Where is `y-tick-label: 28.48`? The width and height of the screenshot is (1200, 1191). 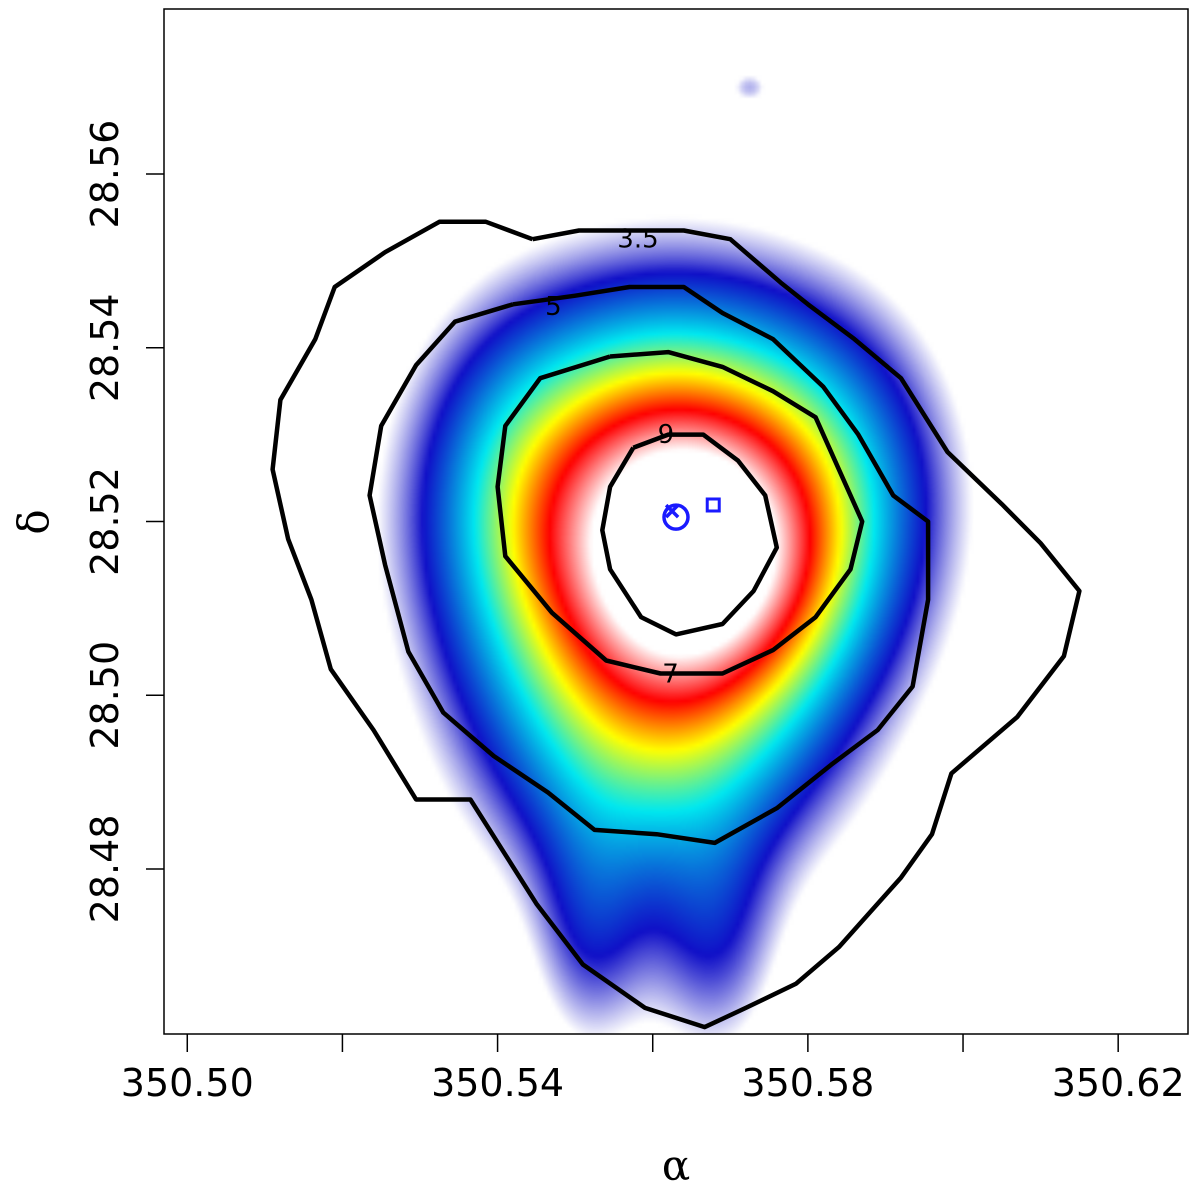 y-tick-label: 28.48 is located at coordinates (105, 869).